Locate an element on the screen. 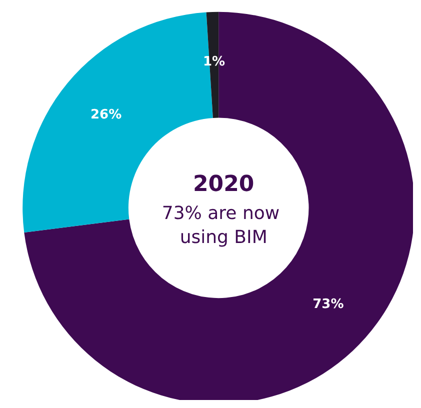  data-label: 26% is located at coordinates (106, 114).